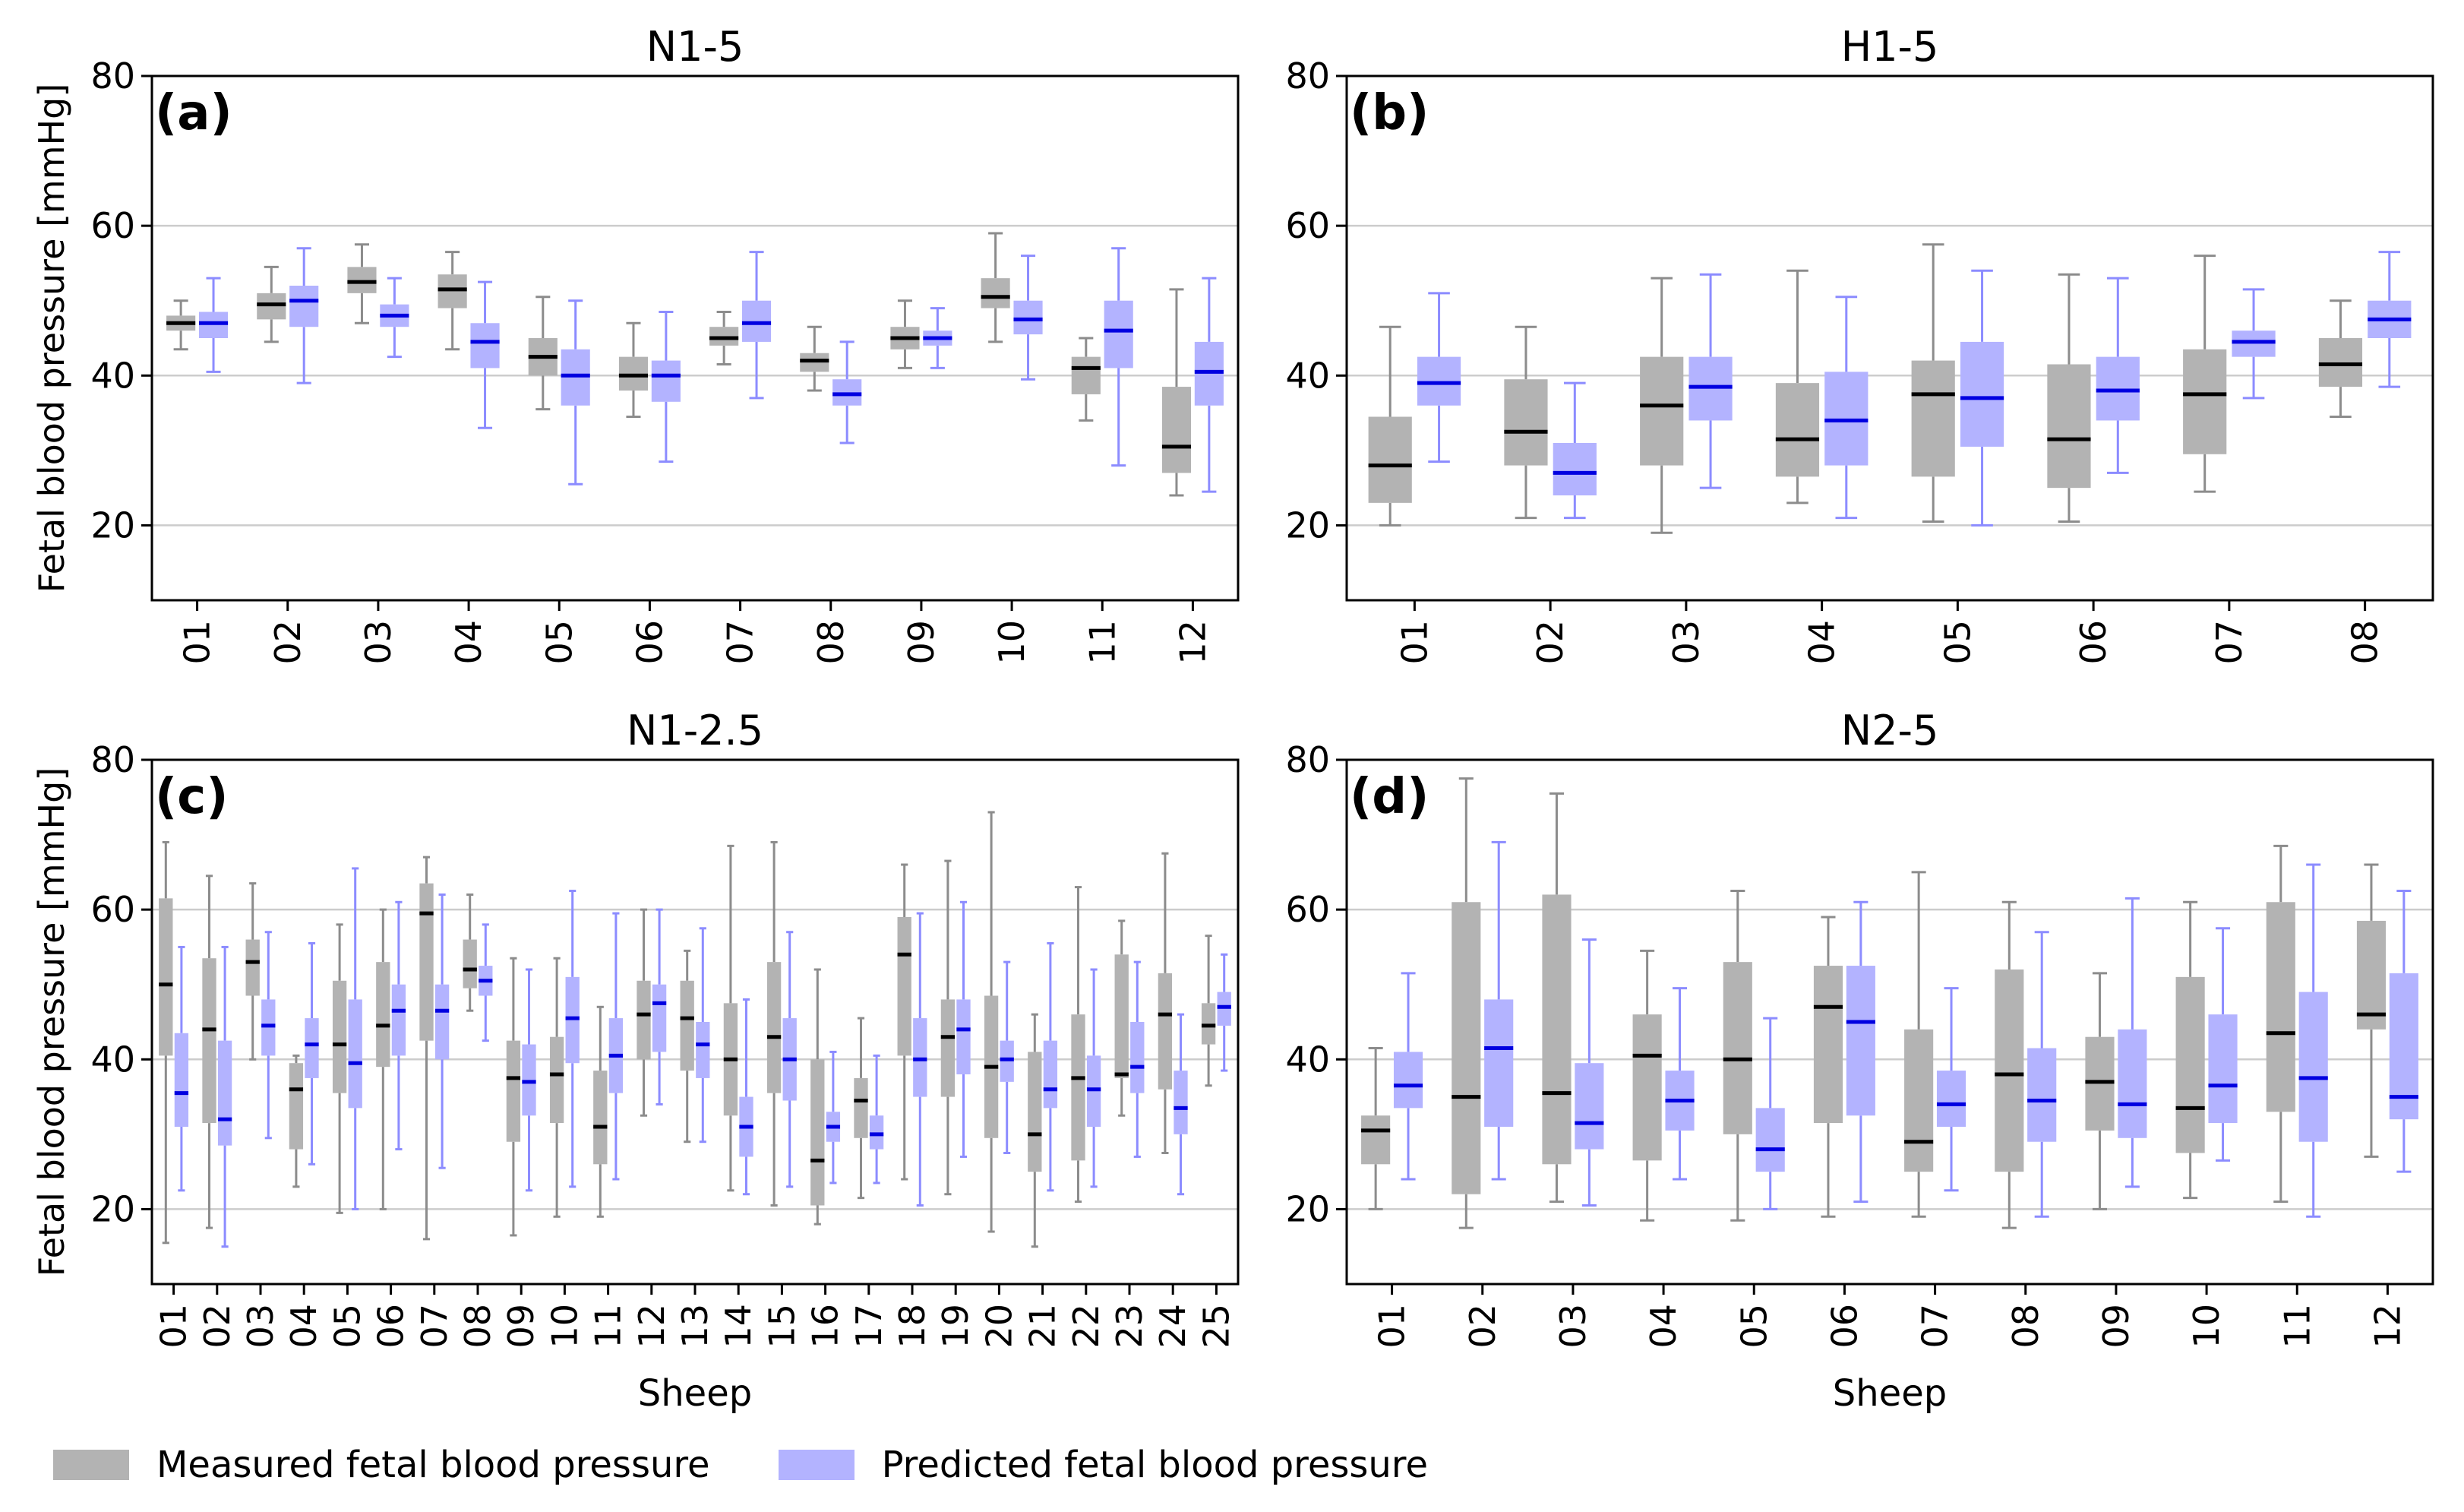 This screenshot has height=1512, width=2464. Describe the element at coordinates (1957, 642) in the screenshot. I see `panel-b-xtick-label: 05` at that location.